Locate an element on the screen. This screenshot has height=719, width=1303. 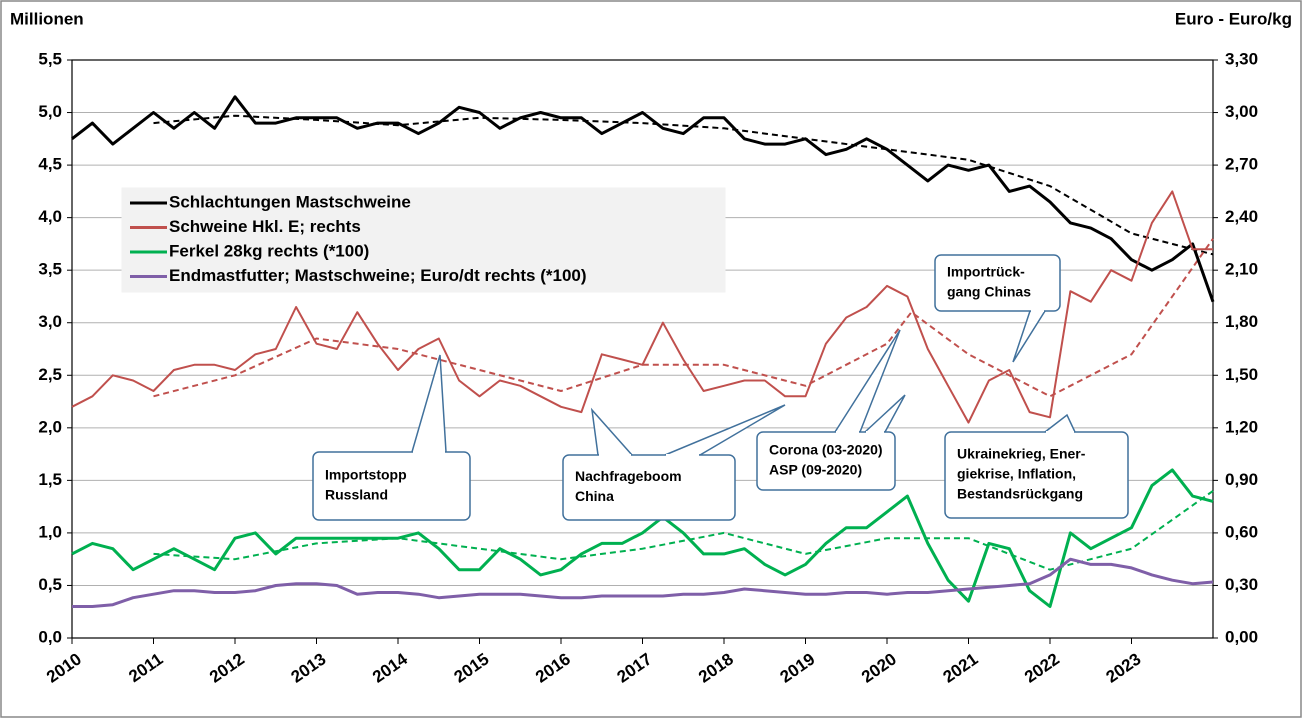
y-tick-label: 2,0 is located at coordinates (50, 426).